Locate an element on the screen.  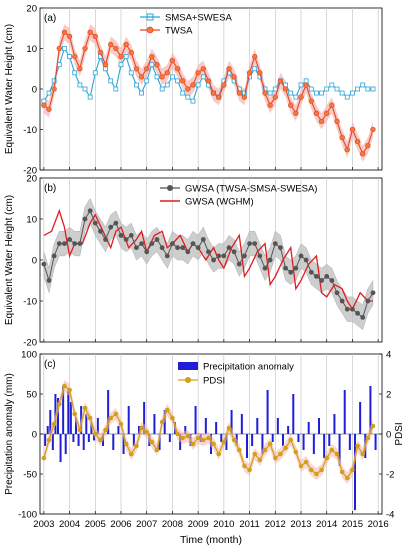
x-tick-label: 2010 is located at coordinates (223, 524).